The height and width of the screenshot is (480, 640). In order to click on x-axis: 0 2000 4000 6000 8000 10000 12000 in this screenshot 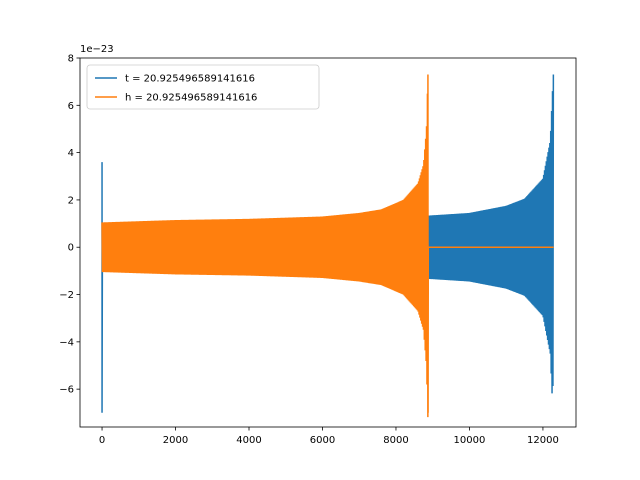, I will do `click(329, 436)`.